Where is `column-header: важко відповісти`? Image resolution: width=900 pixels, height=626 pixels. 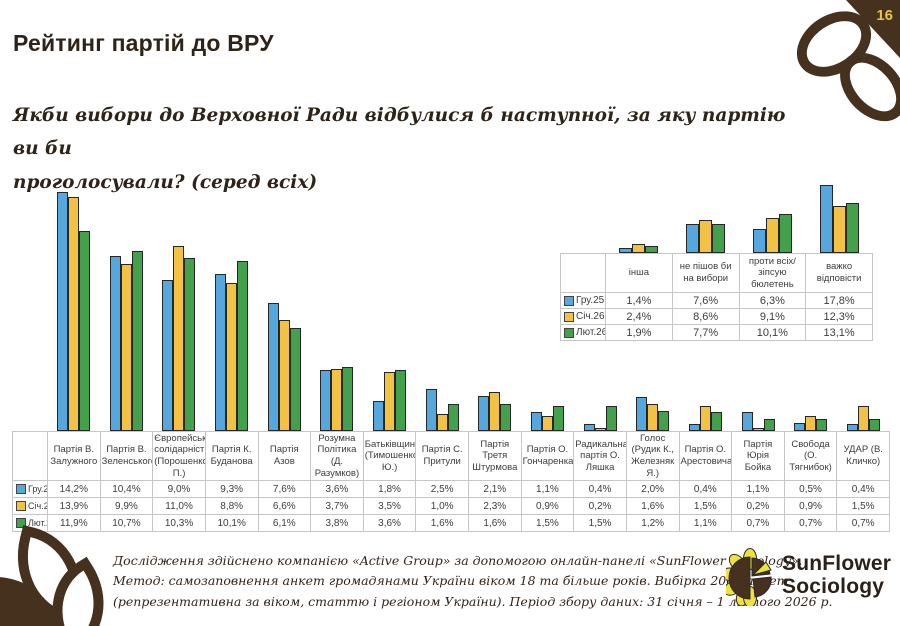
column-header: важко відповісти is located at coordinates (839, 273).